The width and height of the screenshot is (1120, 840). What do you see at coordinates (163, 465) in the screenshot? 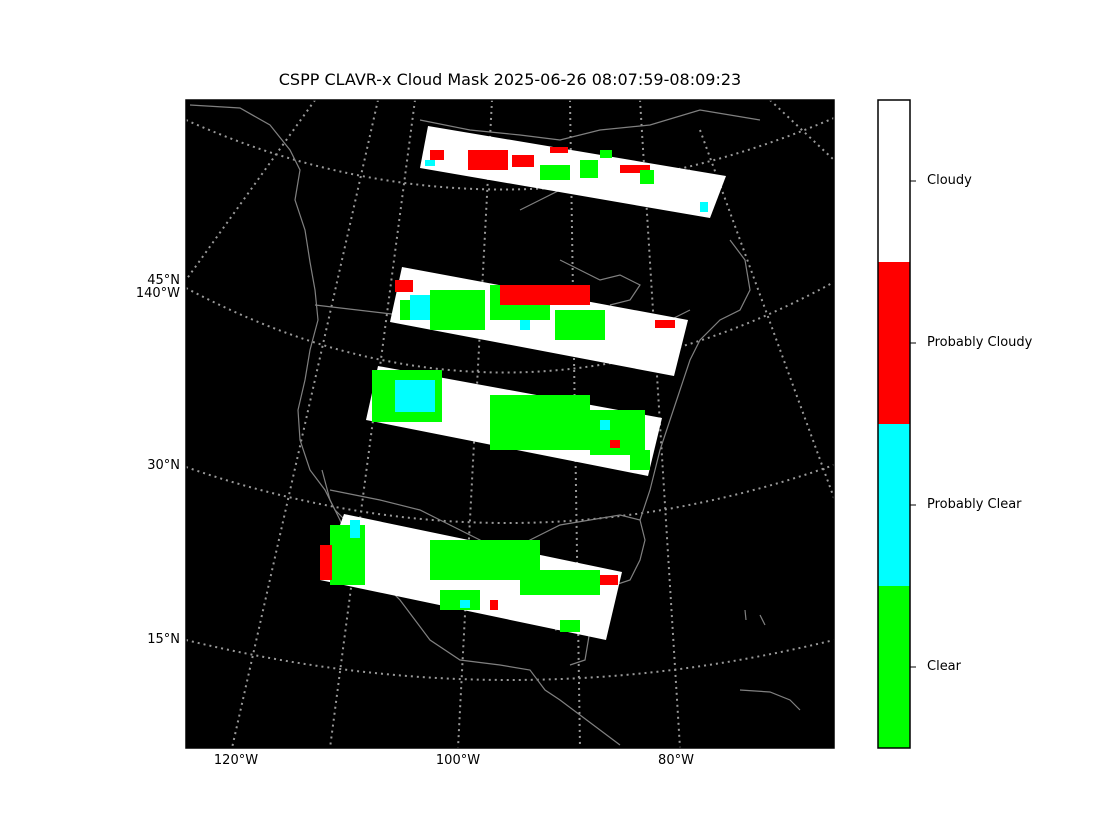
I see `lat-label-30n: 30°N` at bounding box center [163, 465].